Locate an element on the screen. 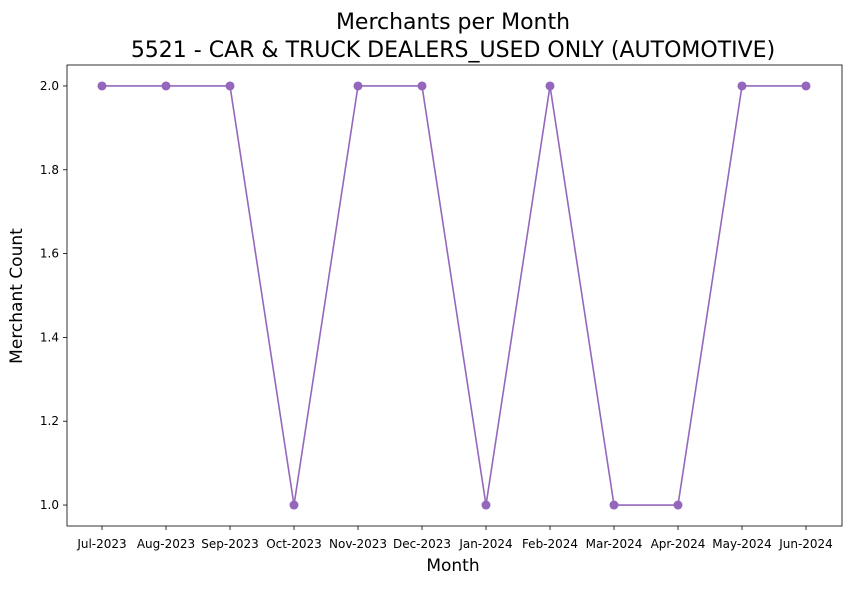 The height and width of the screenshot is (589, 851). x-tick-label: Feb-2024 is located at coordinates (550, 544).